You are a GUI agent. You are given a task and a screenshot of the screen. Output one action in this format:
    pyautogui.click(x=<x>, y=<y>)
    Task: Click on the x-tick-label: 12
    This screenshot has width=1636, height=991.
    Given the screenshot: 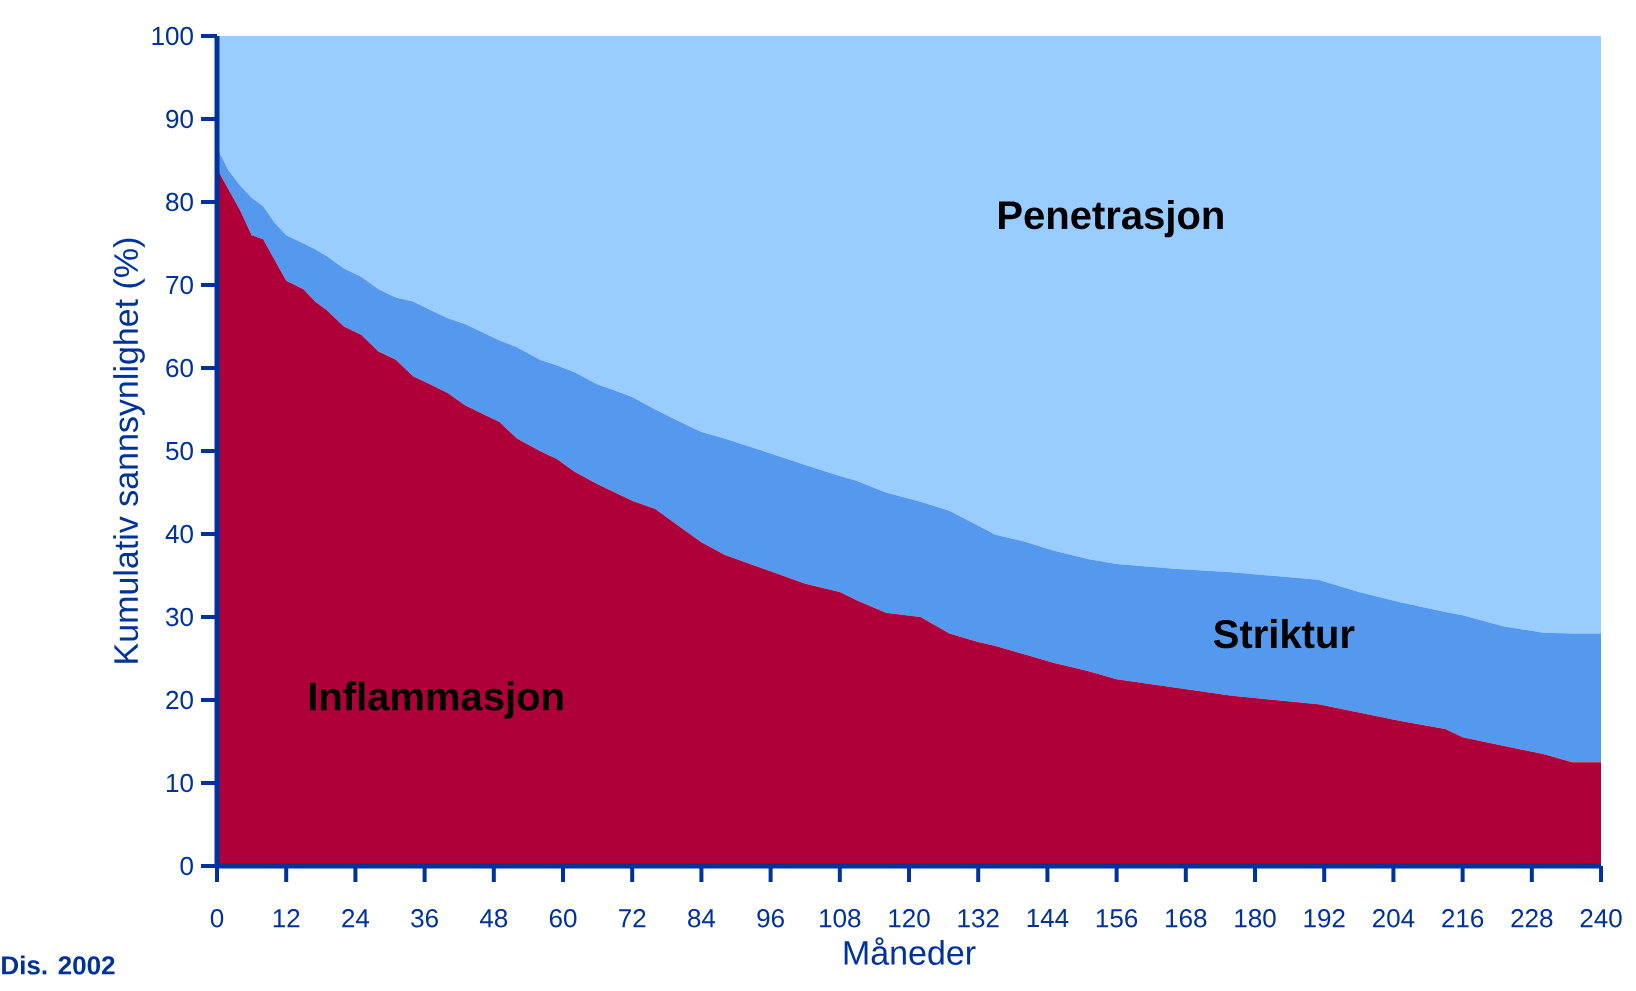 What is the action you would take?
    pyautogui.click(x=286, y=918)
    